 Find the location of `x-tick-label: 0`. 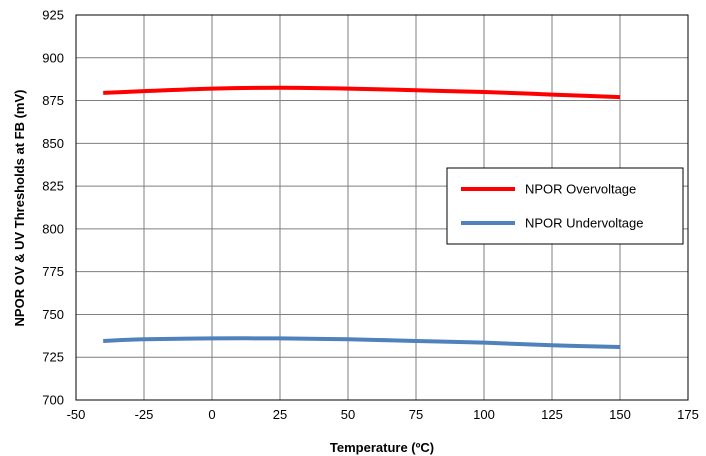

x-tick-label: 0 is located at coordinates (211, 414).